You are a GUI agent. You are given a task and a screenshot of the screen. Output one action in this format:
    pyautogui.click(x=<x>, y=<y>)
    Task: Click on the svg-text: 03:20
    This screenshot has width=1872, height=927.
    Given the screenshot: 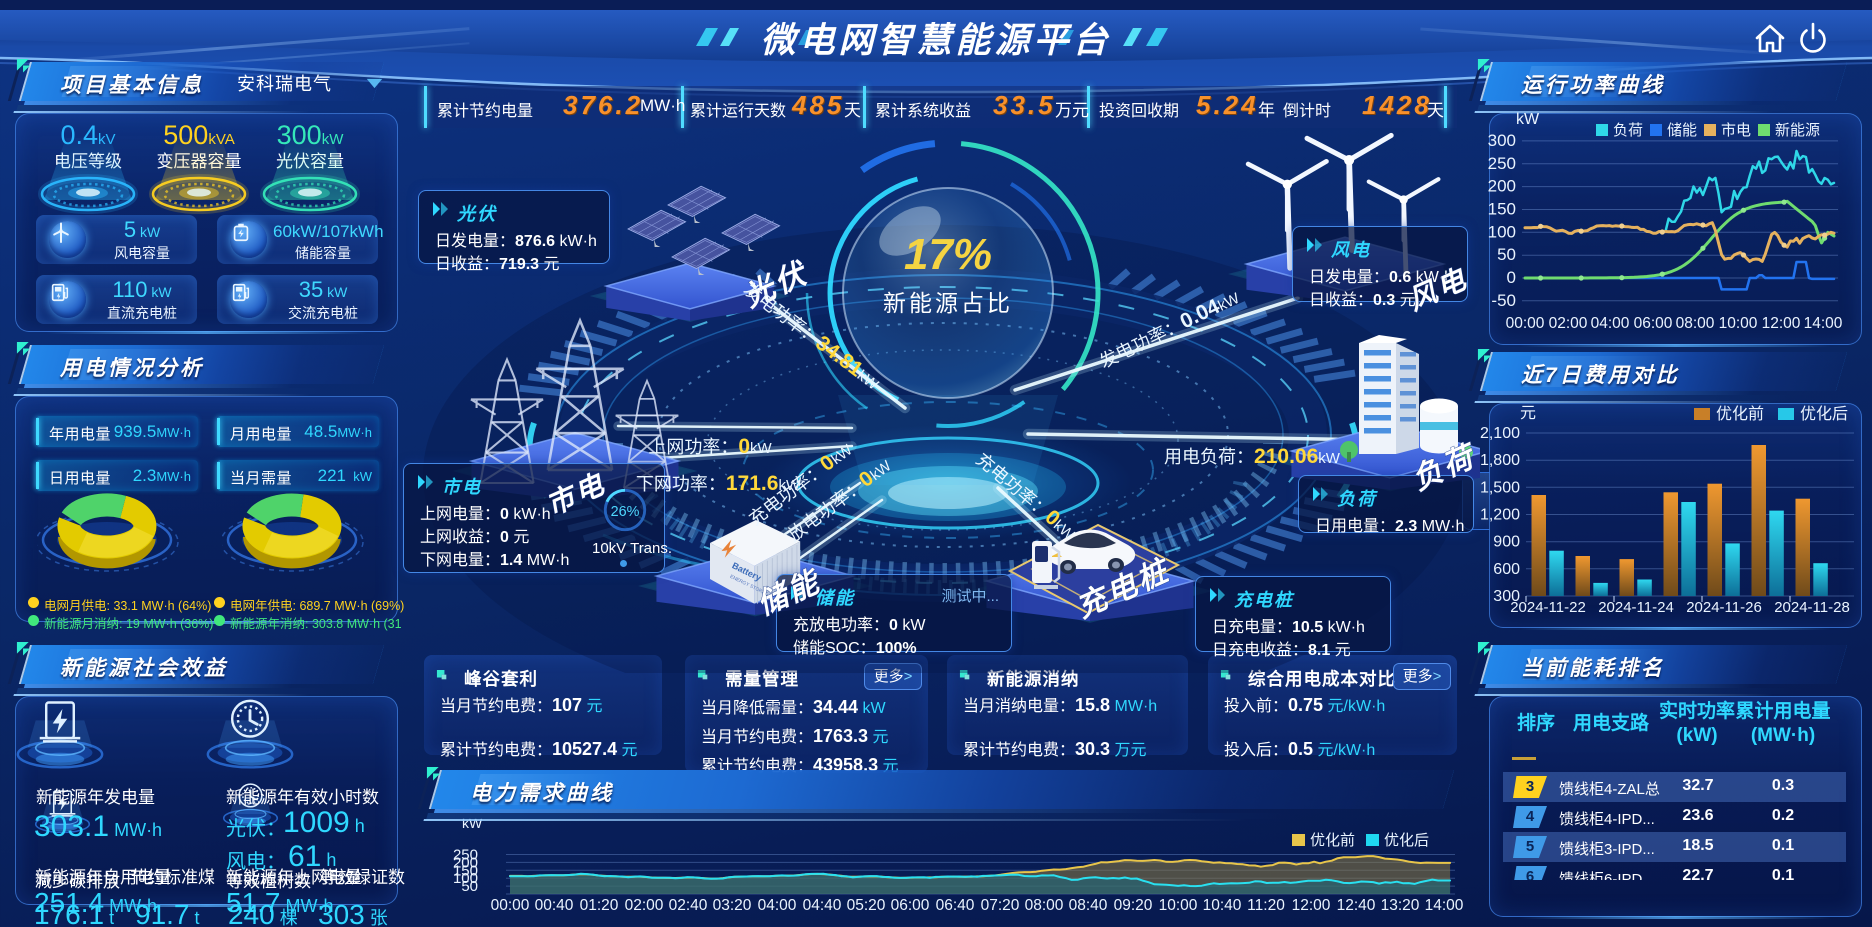 What is the action you would take?
    pyautogui.click(x=732, y=905)
    